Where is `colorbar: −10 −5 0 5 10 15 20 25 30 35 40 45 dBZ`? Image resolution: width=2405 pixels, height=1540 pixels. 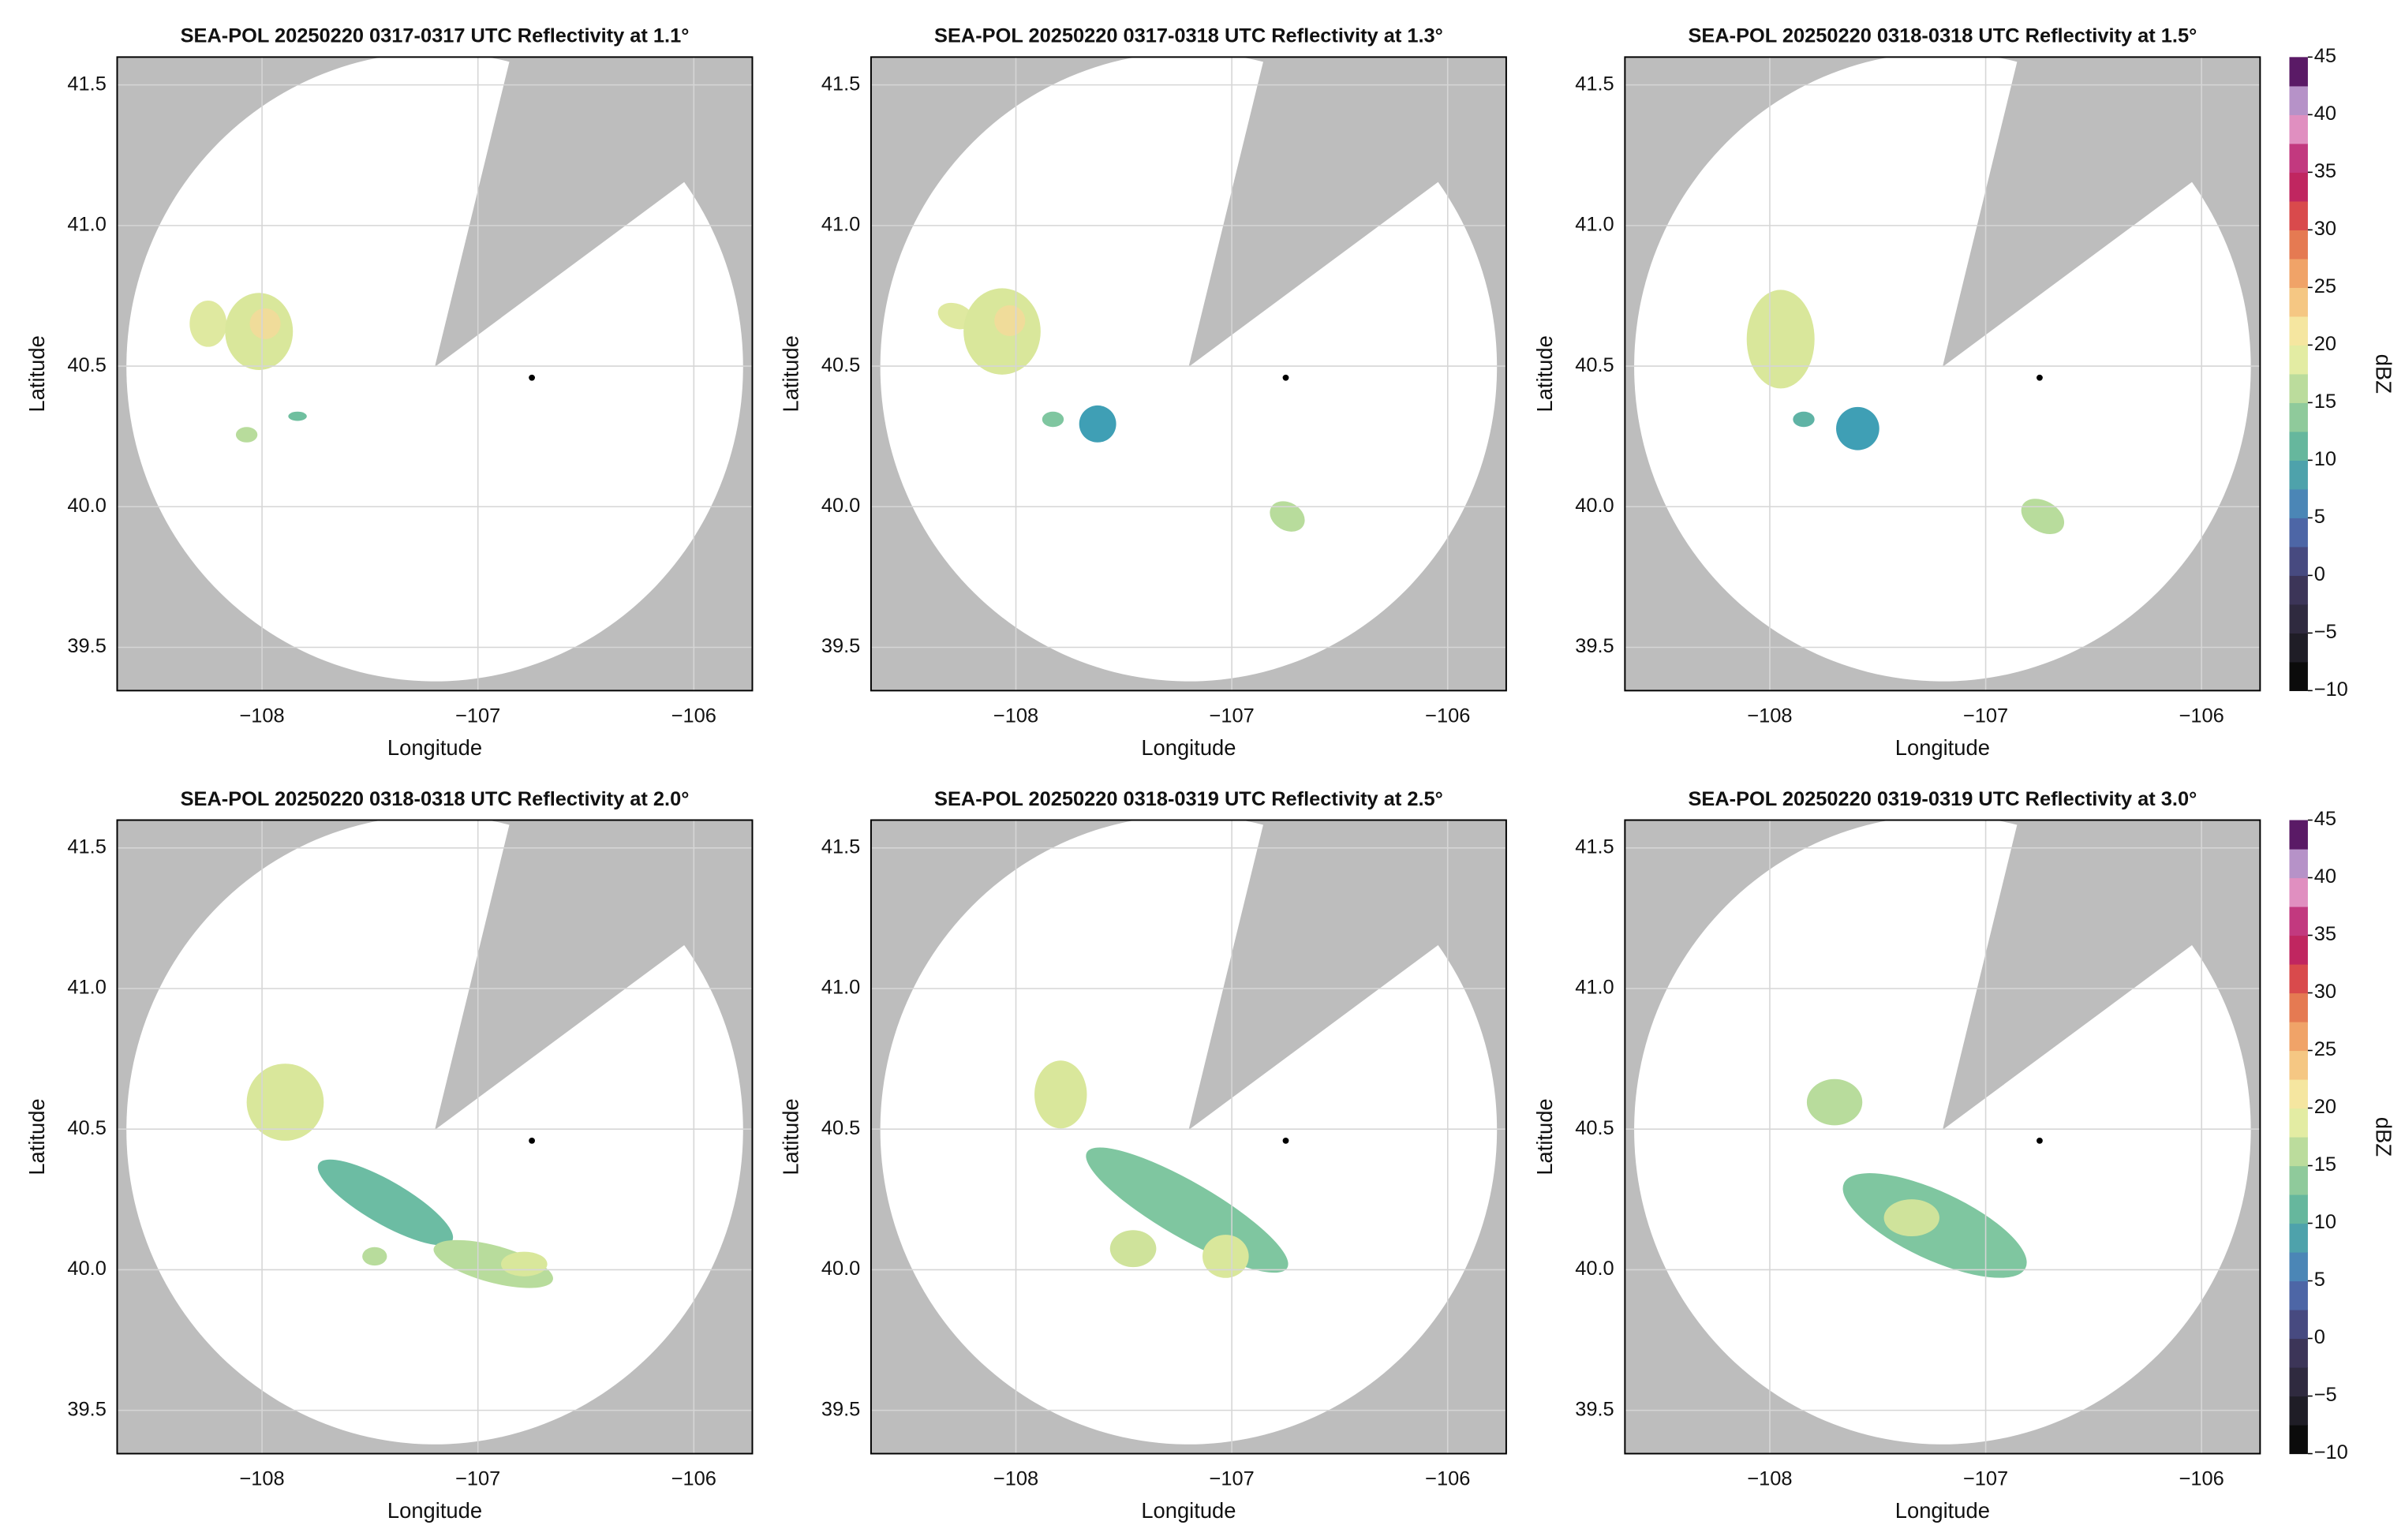 colorbar: −10 −5 0 5 10 15 20 25 30 35 40 45 dBZ is located at coordinates (2343, 1135).